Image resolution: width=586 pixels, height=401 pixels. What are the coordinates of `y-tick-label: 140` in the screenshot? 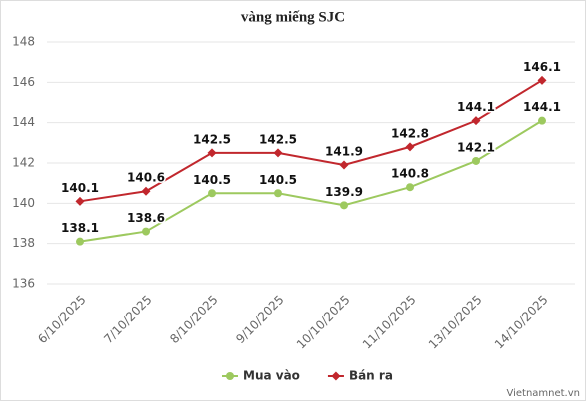 It's located at (23, 203).